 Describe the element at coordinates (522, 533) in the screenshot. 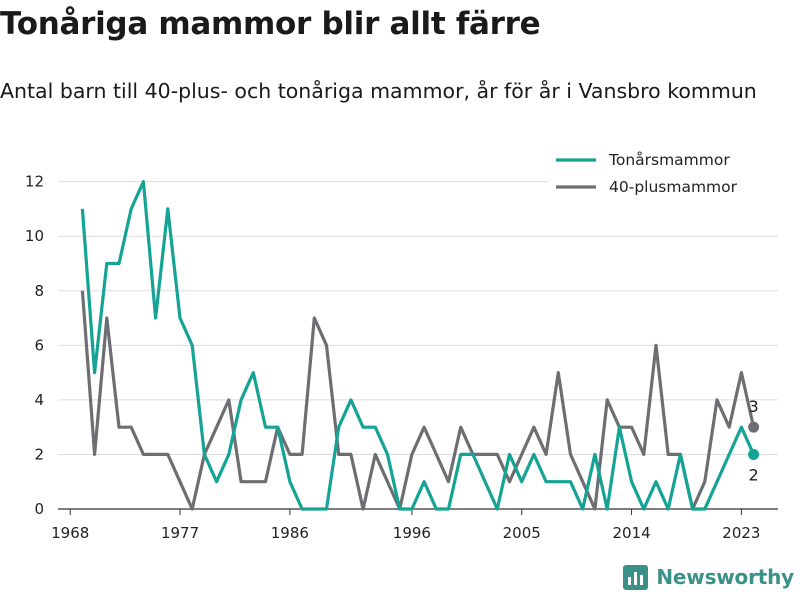

I see `x-tick-label: 2005` at that location.